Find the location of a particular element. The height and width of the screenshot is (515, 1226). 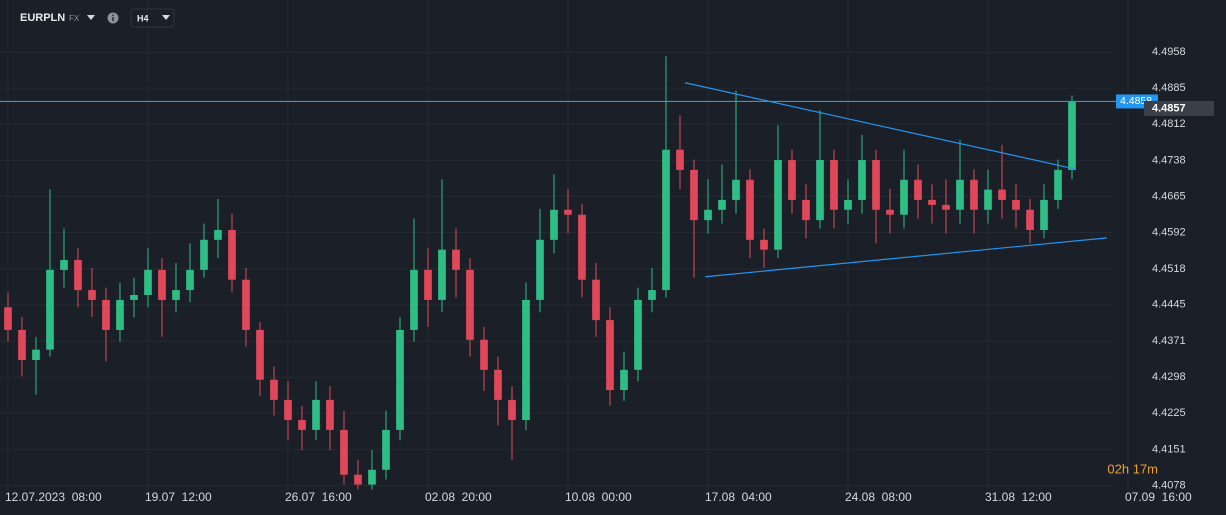

x-tick-label: 17.08 04:00 is located at coordinates (738, 497).